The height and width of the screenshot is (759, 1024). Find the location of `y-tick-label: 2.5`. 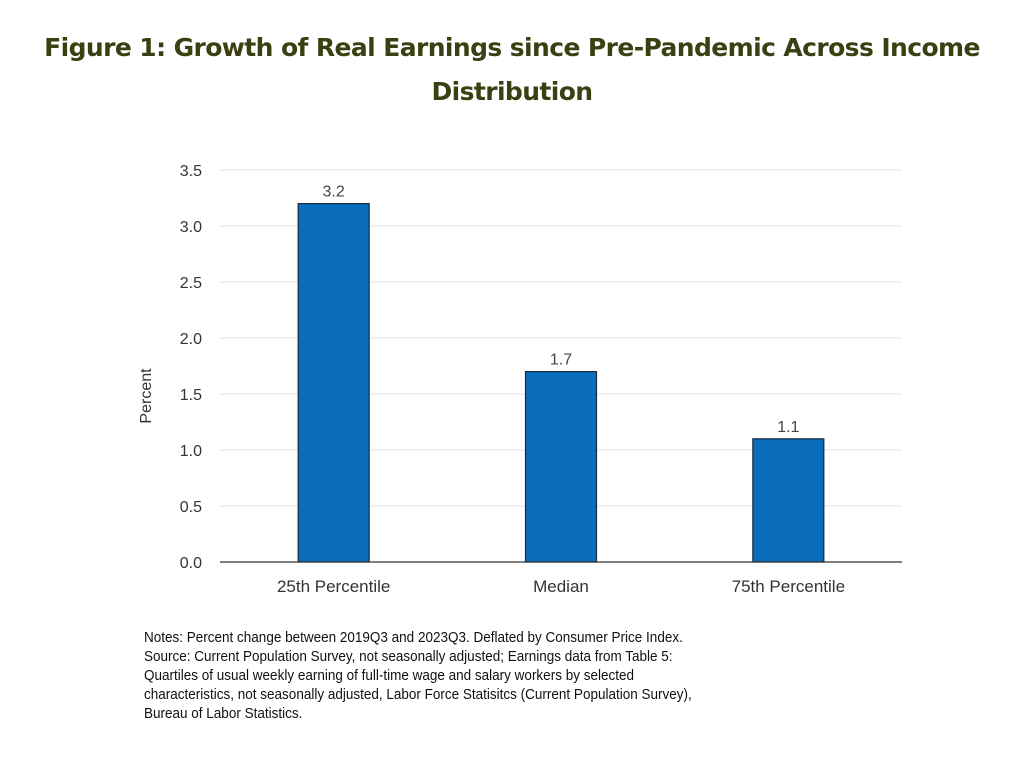

y-tick-label: 2.5 is located at coordinates (191, 283).